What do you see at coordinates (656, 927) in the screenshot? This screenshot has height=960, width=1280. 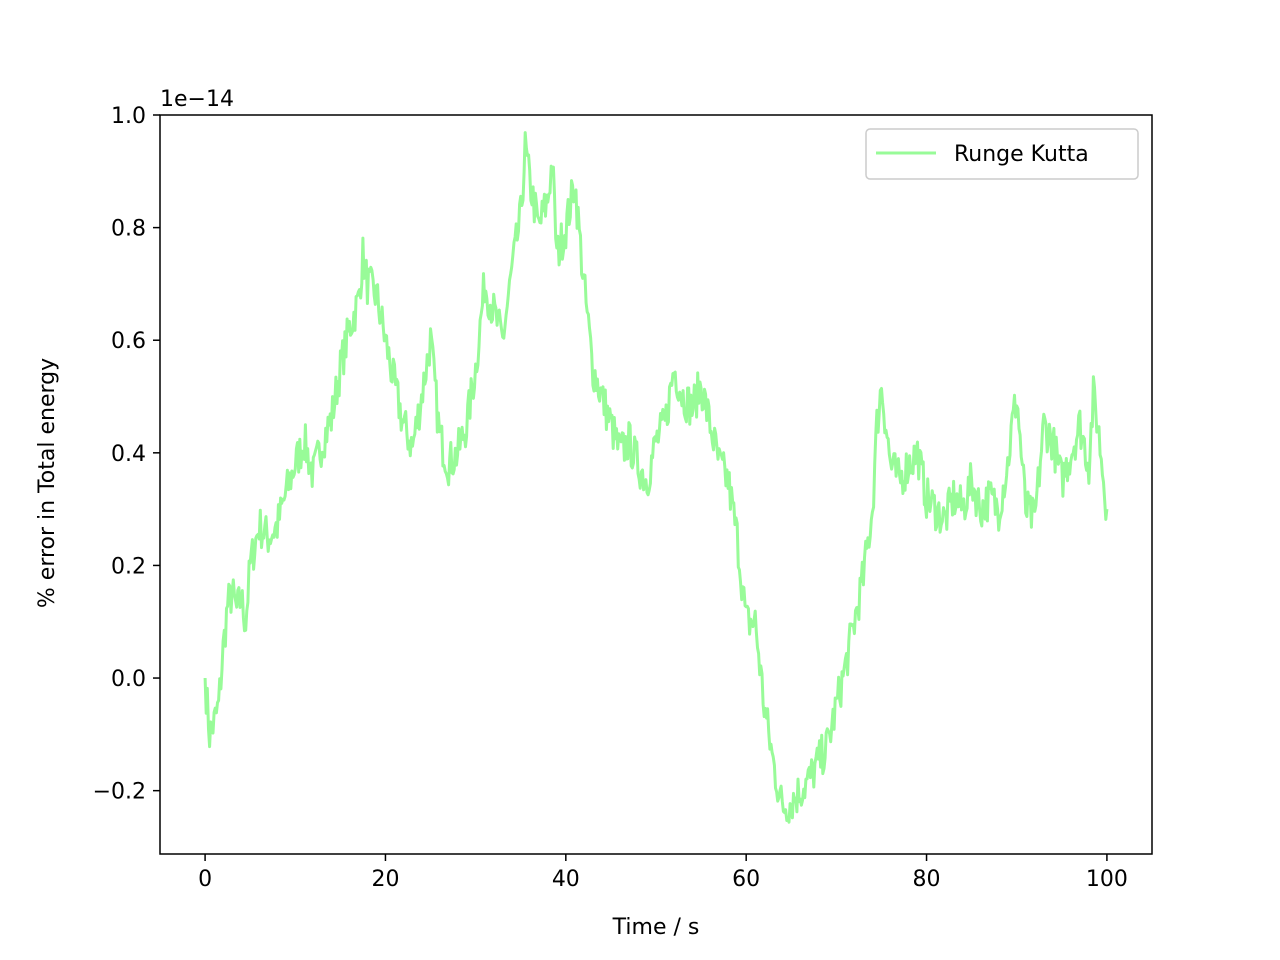 I see `x-axis-label: Time / s` at bounding box center [656, 927].